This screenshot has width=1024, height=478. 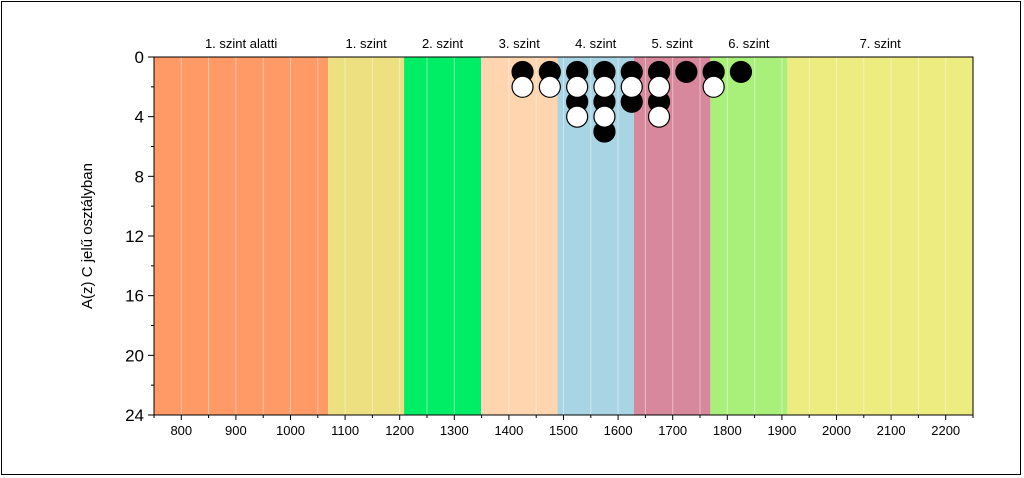 What do you see at coordinates (727, 430) in the screenshot?
I see `x-tick-label: 1800` at bounding box center [727, 430].